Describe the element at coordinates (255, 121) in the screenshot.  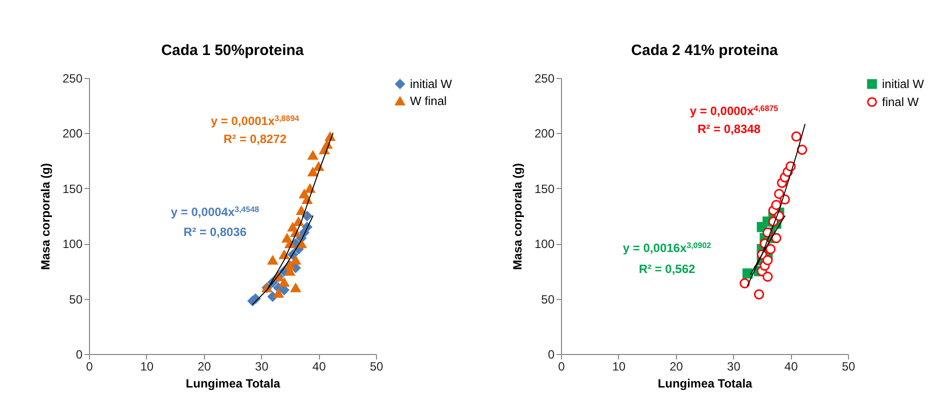
I see `annotation: y = 0,0001x$^{3,8894}$` at that location.